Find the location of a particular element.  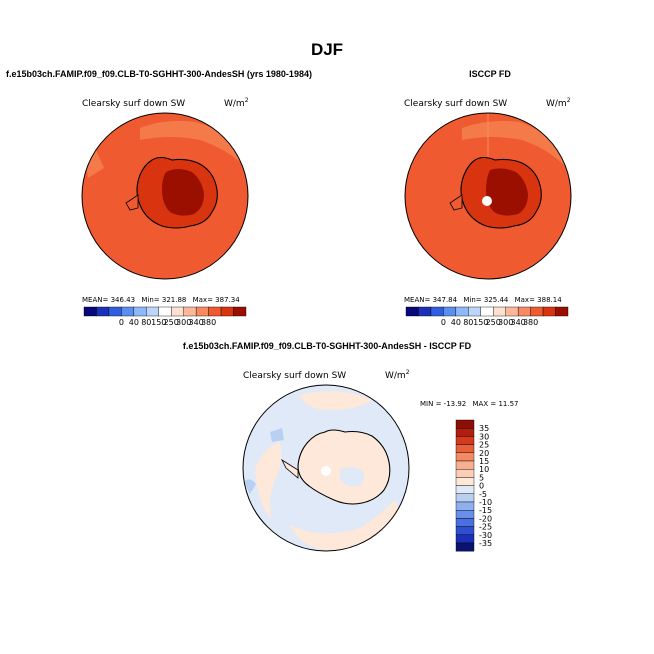

diff-stats: MIN = -13.92 MAX = 11.57 is located at coordinates (469, 404).